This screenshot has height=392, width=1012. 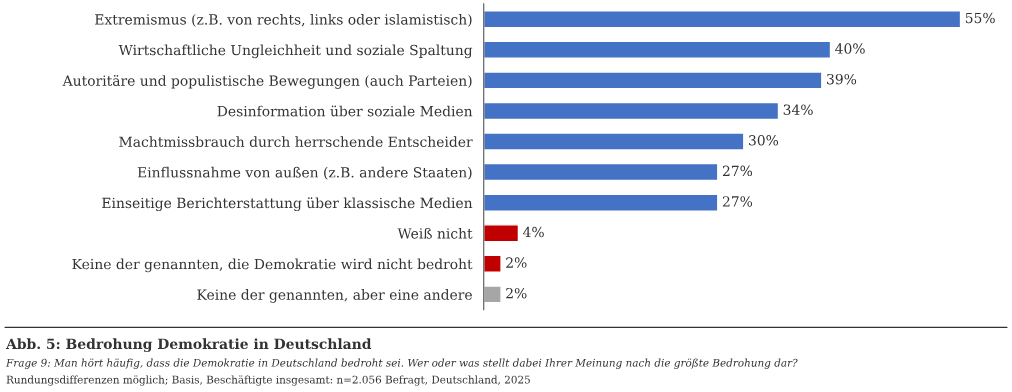 What do you see at coordinates (296, 141) in the screenshot?
I see `y-tick-label: Machtmissbrauch durch herrschende Entscheider` at bounding box center [296, 141].